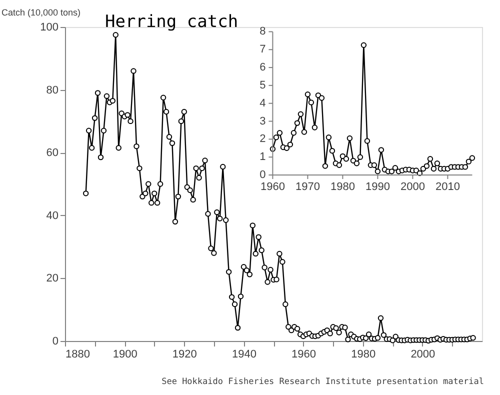 This screenshot has width=500, height=395. Describe the element at coordinates (125, 354) in the screenshot. I see `x-tick-label: 1900` at that location.